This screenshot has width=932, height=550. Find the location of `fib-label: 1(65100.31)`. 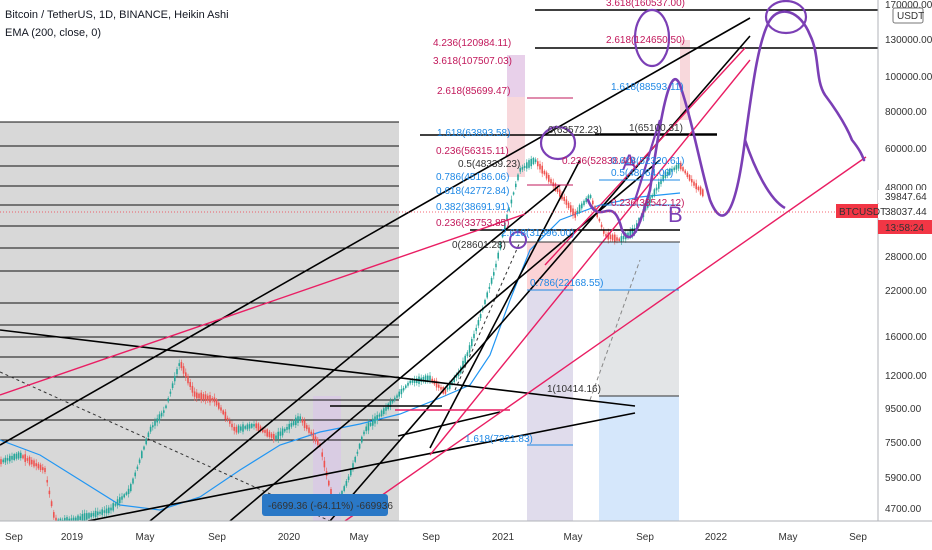

fib-label: 1(65100.31) is located at coordinates (656, 128).